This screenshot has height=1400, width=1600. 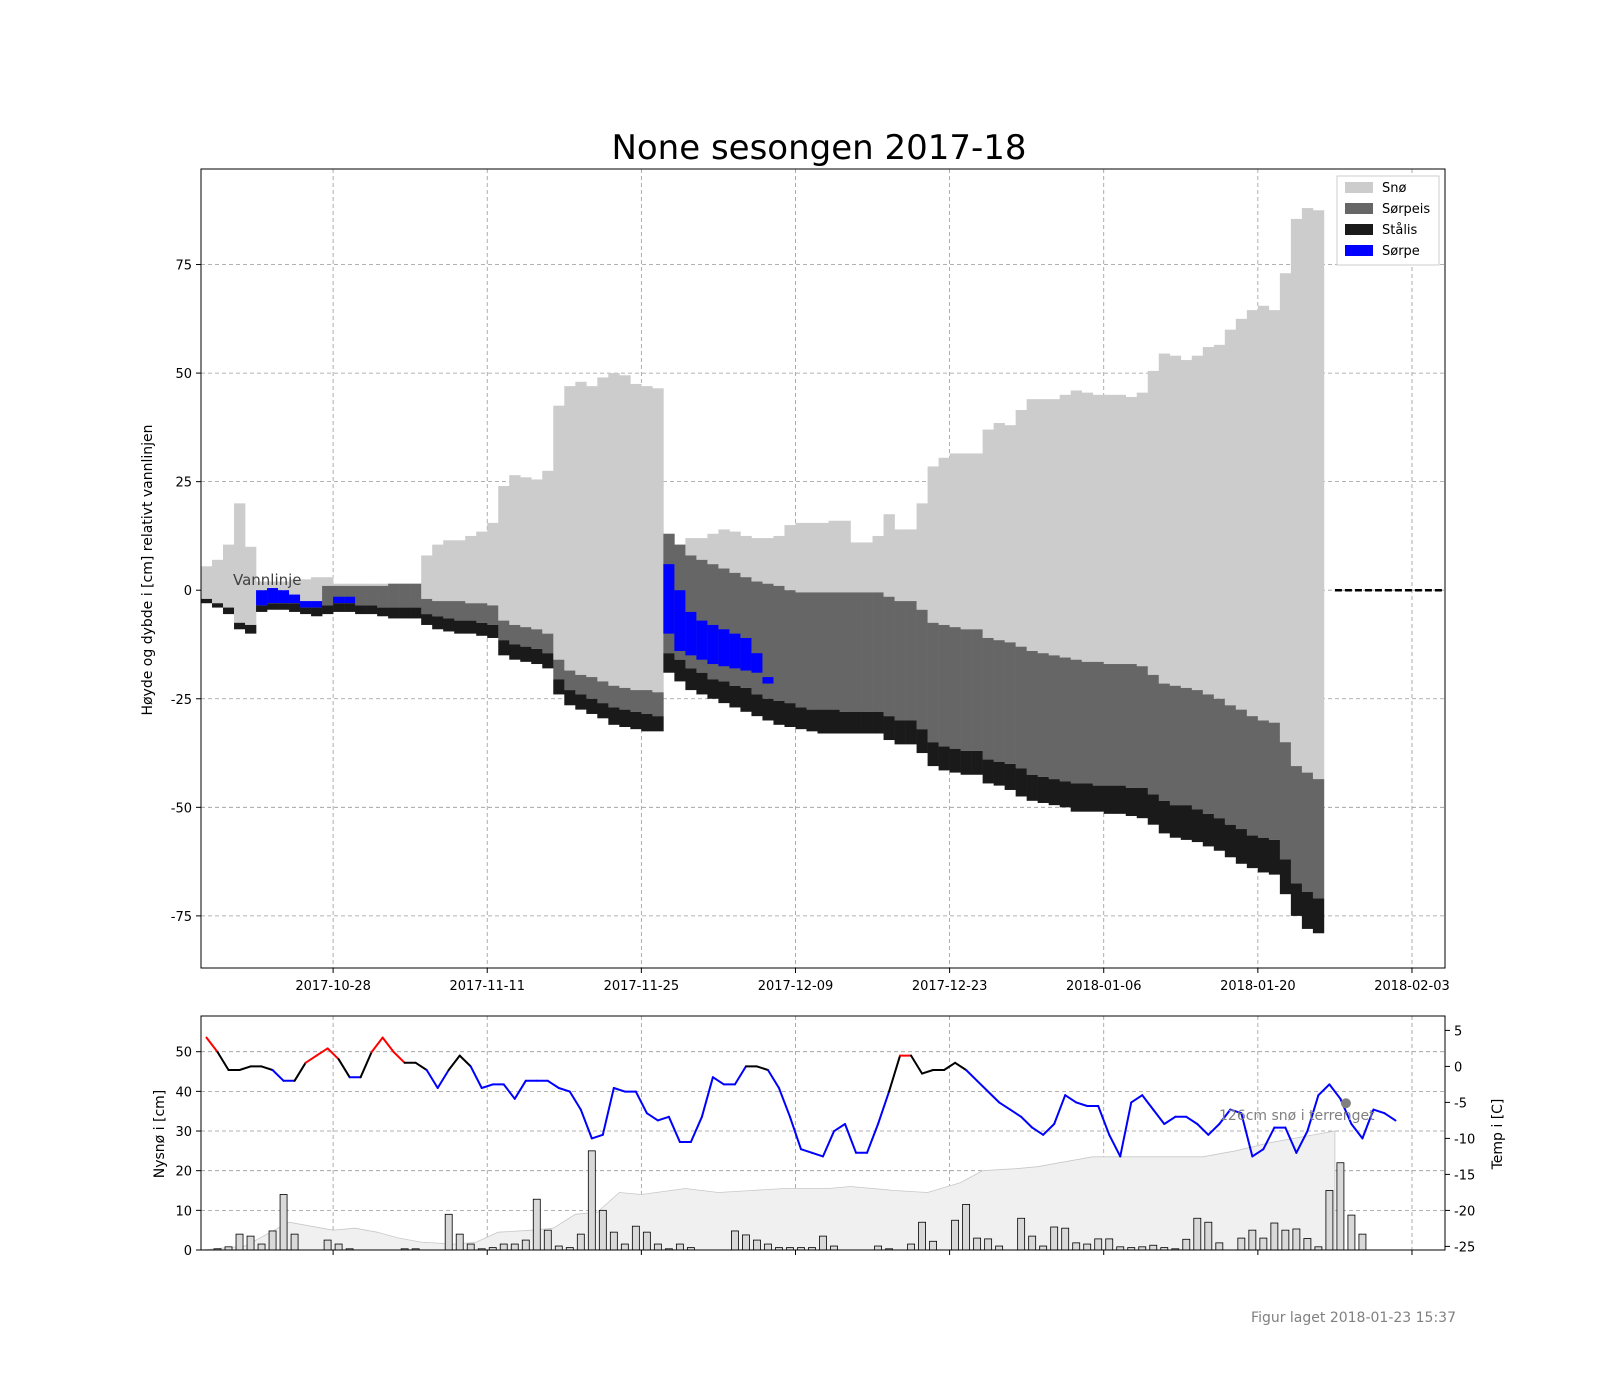 I want to click on top-y-tick-label: 50, so click(x=183, y=374).